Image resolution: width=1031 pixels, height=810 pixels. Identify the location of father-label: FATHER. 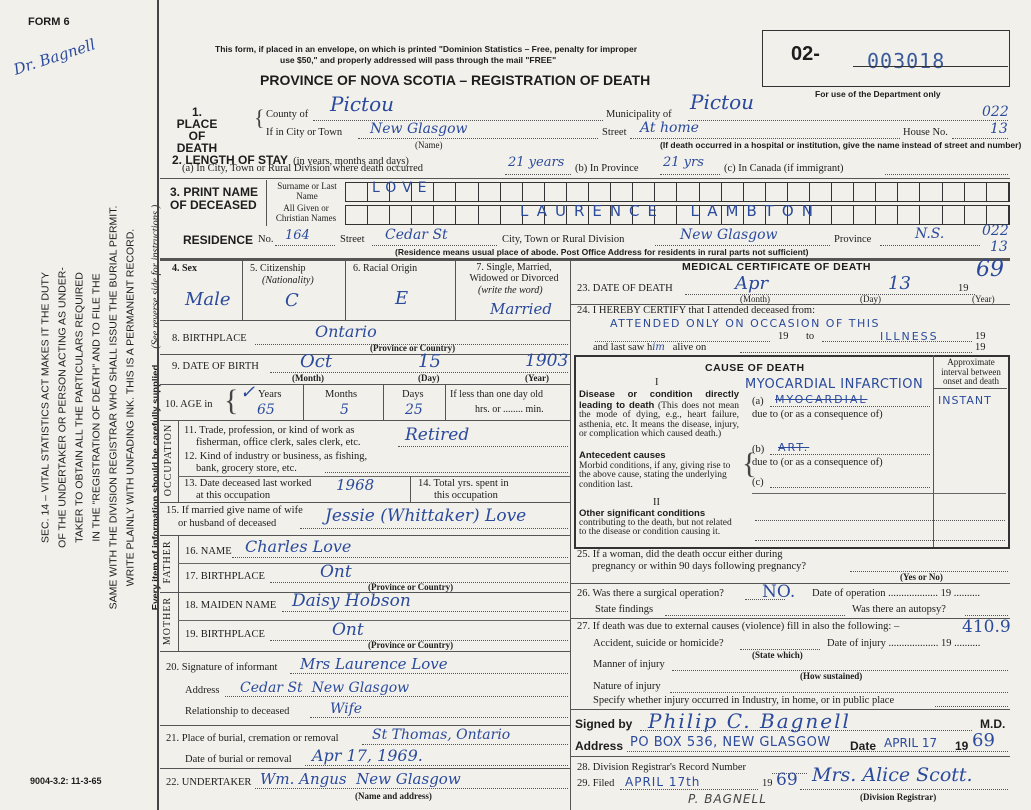
(167, 562).